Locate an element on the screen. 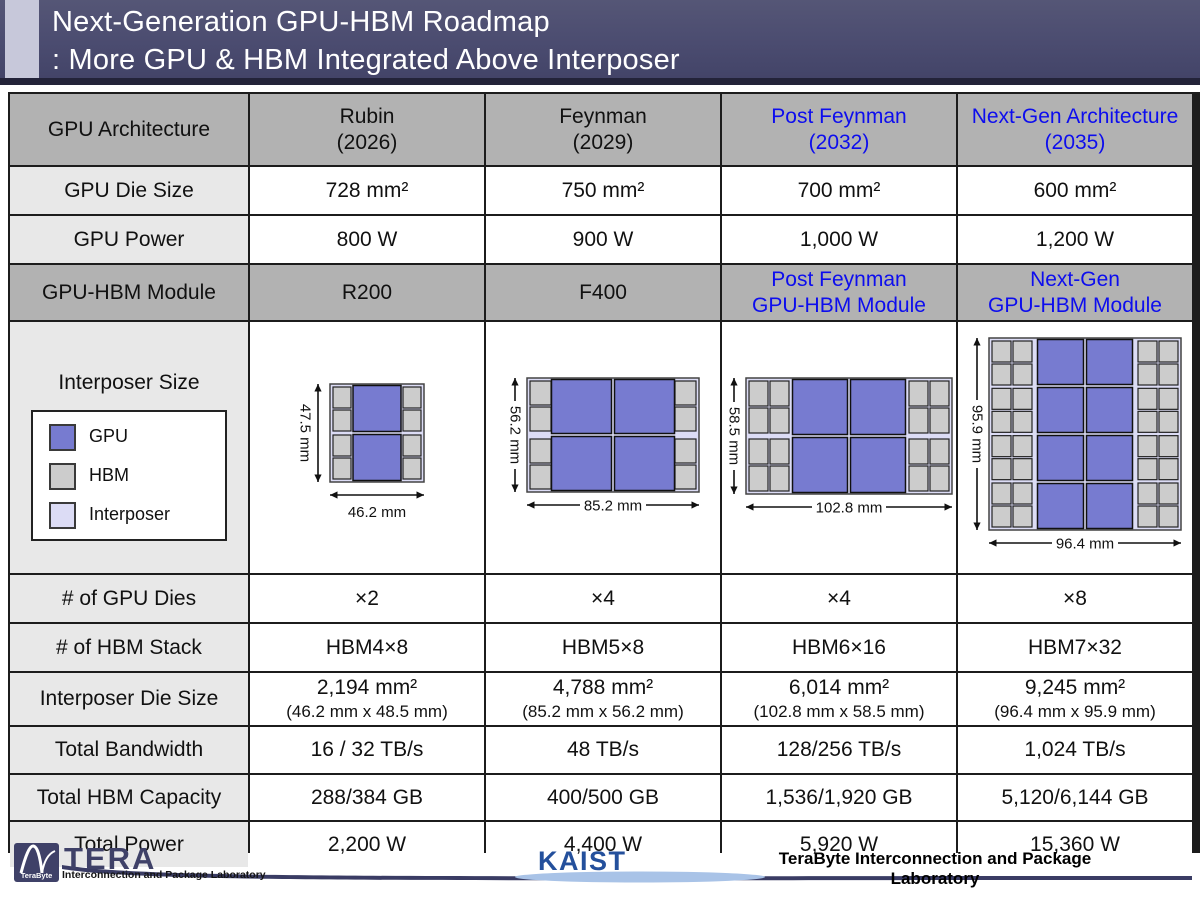  svg-text: 47.5 mm is located at coordinates (305, 433).